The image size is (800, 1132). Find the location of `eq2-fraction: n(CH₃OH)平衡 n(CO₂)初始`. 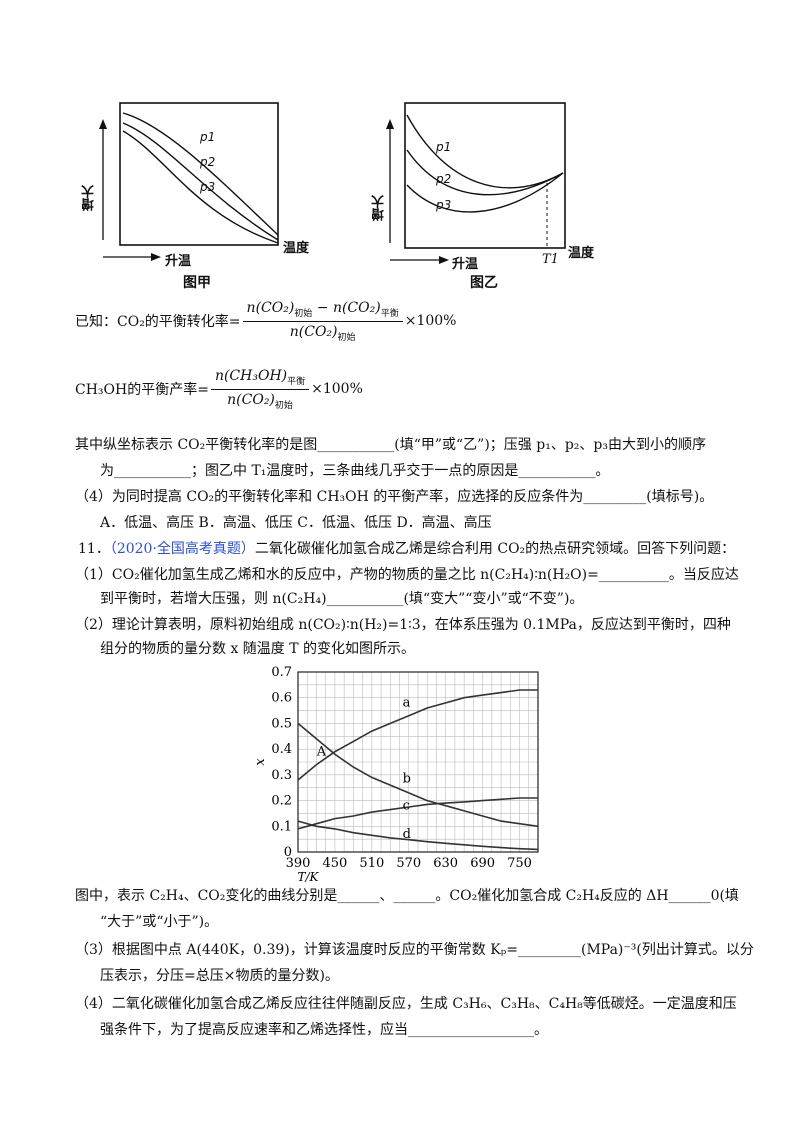

eq2-fraction: n(CH₃OH)平衡 n(CO₂)初始 is located at coordinates (260, 389).